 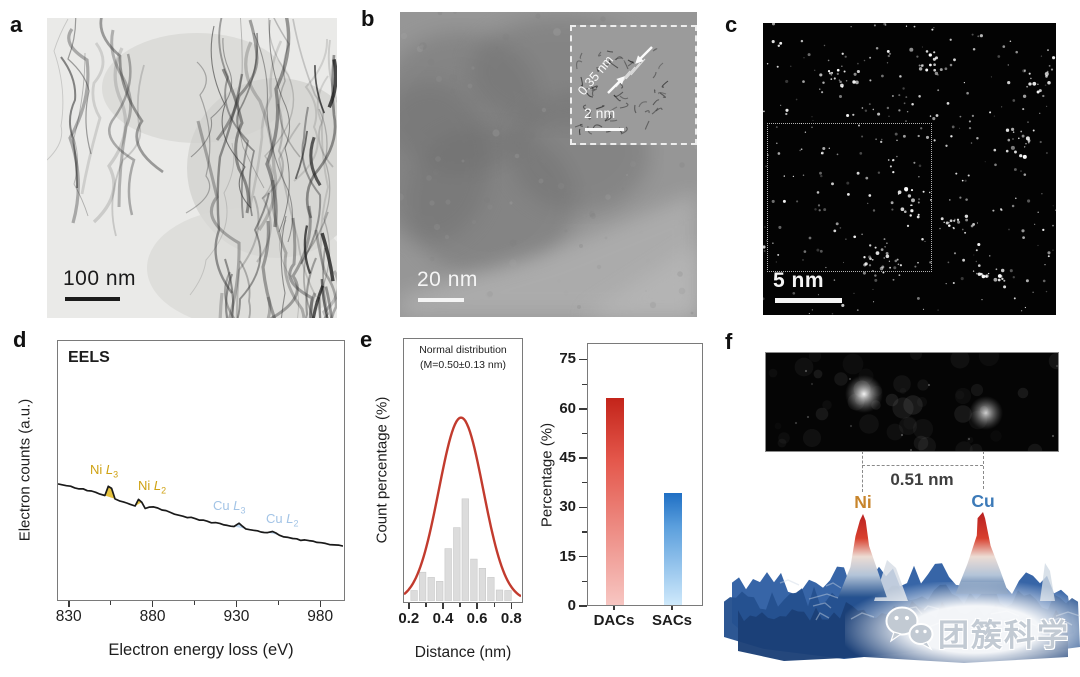 What do you see at coordinates (192, 168) in the screenshot?
I see `panel-a-tem-image: 100 nm` at bounding box center [192, 168].